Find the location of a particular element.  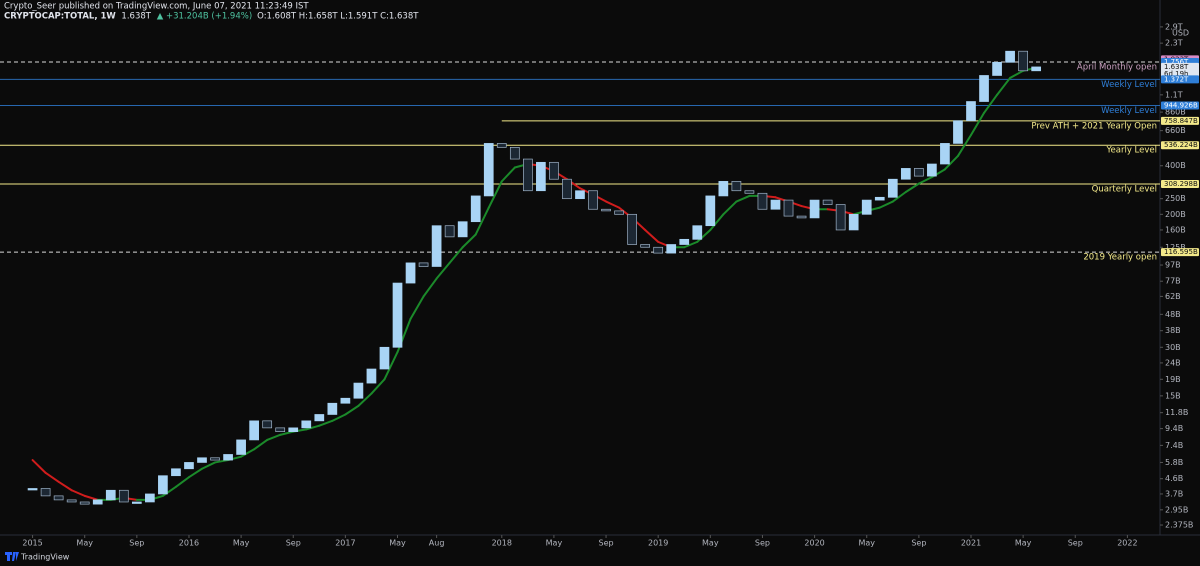

x-tick-label: 2016 is located at coordinates (189, 543).